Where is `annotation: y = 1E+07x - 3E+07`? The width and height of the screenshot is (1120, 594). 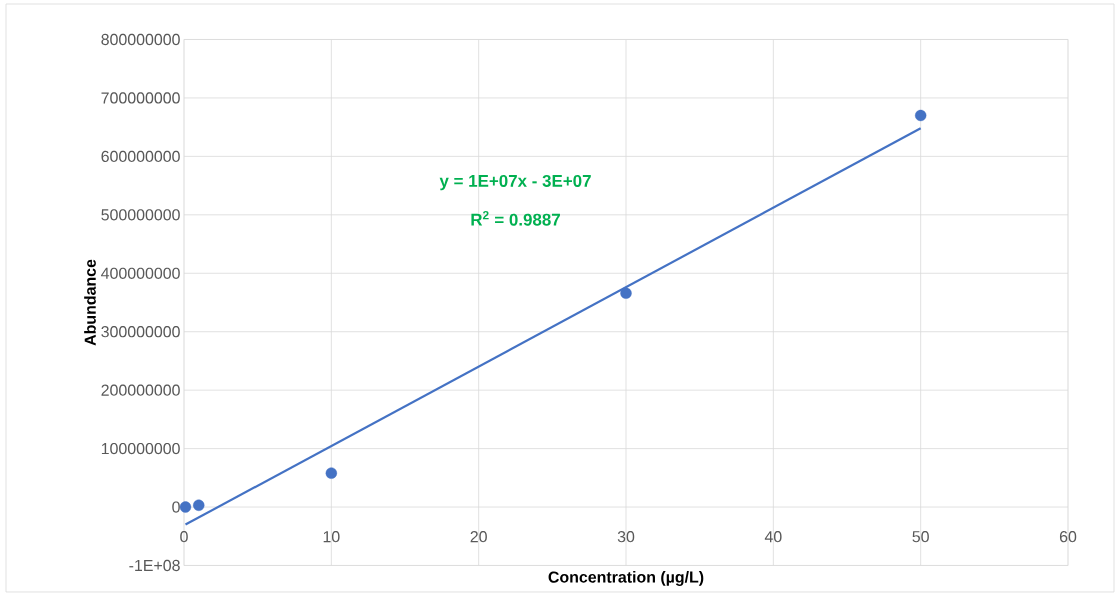 annotation: y = 1E+07x - 3E+07 is located at coordinates (515, 182).